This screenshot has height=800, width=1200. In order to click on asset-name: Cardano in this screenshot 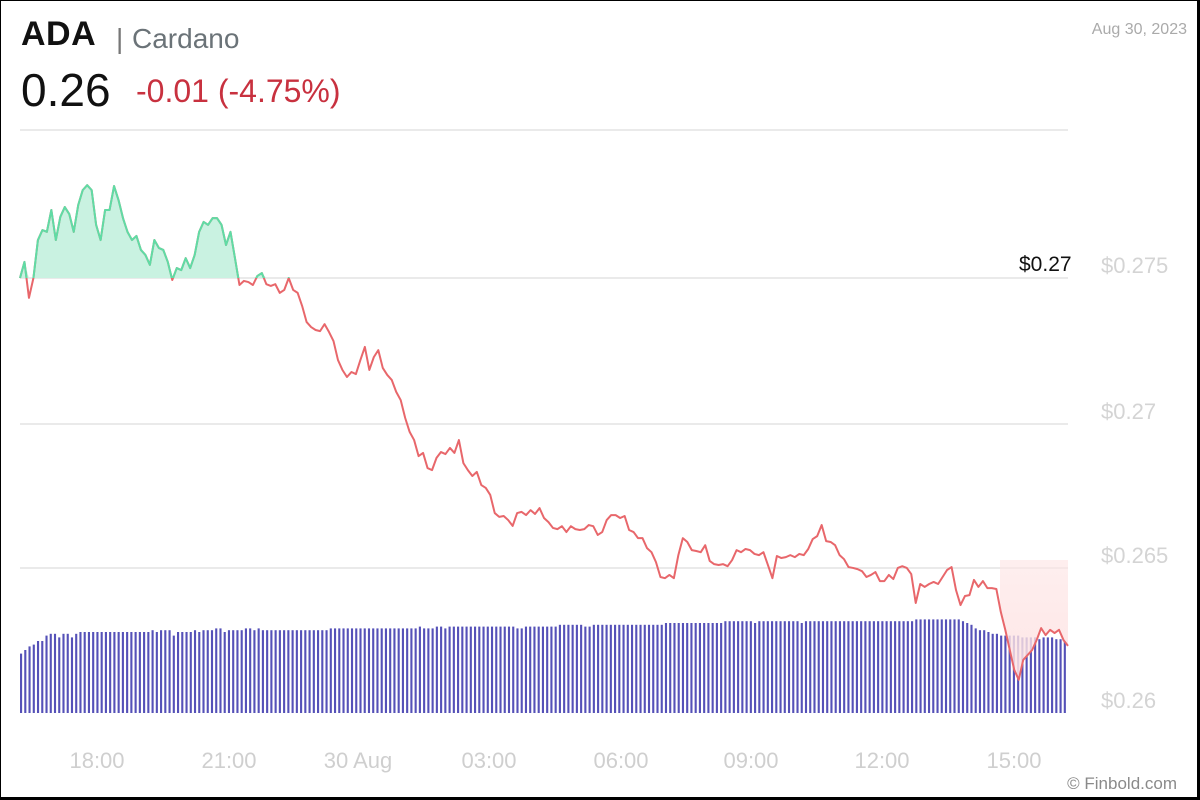, I will do `click(186, 38)`.